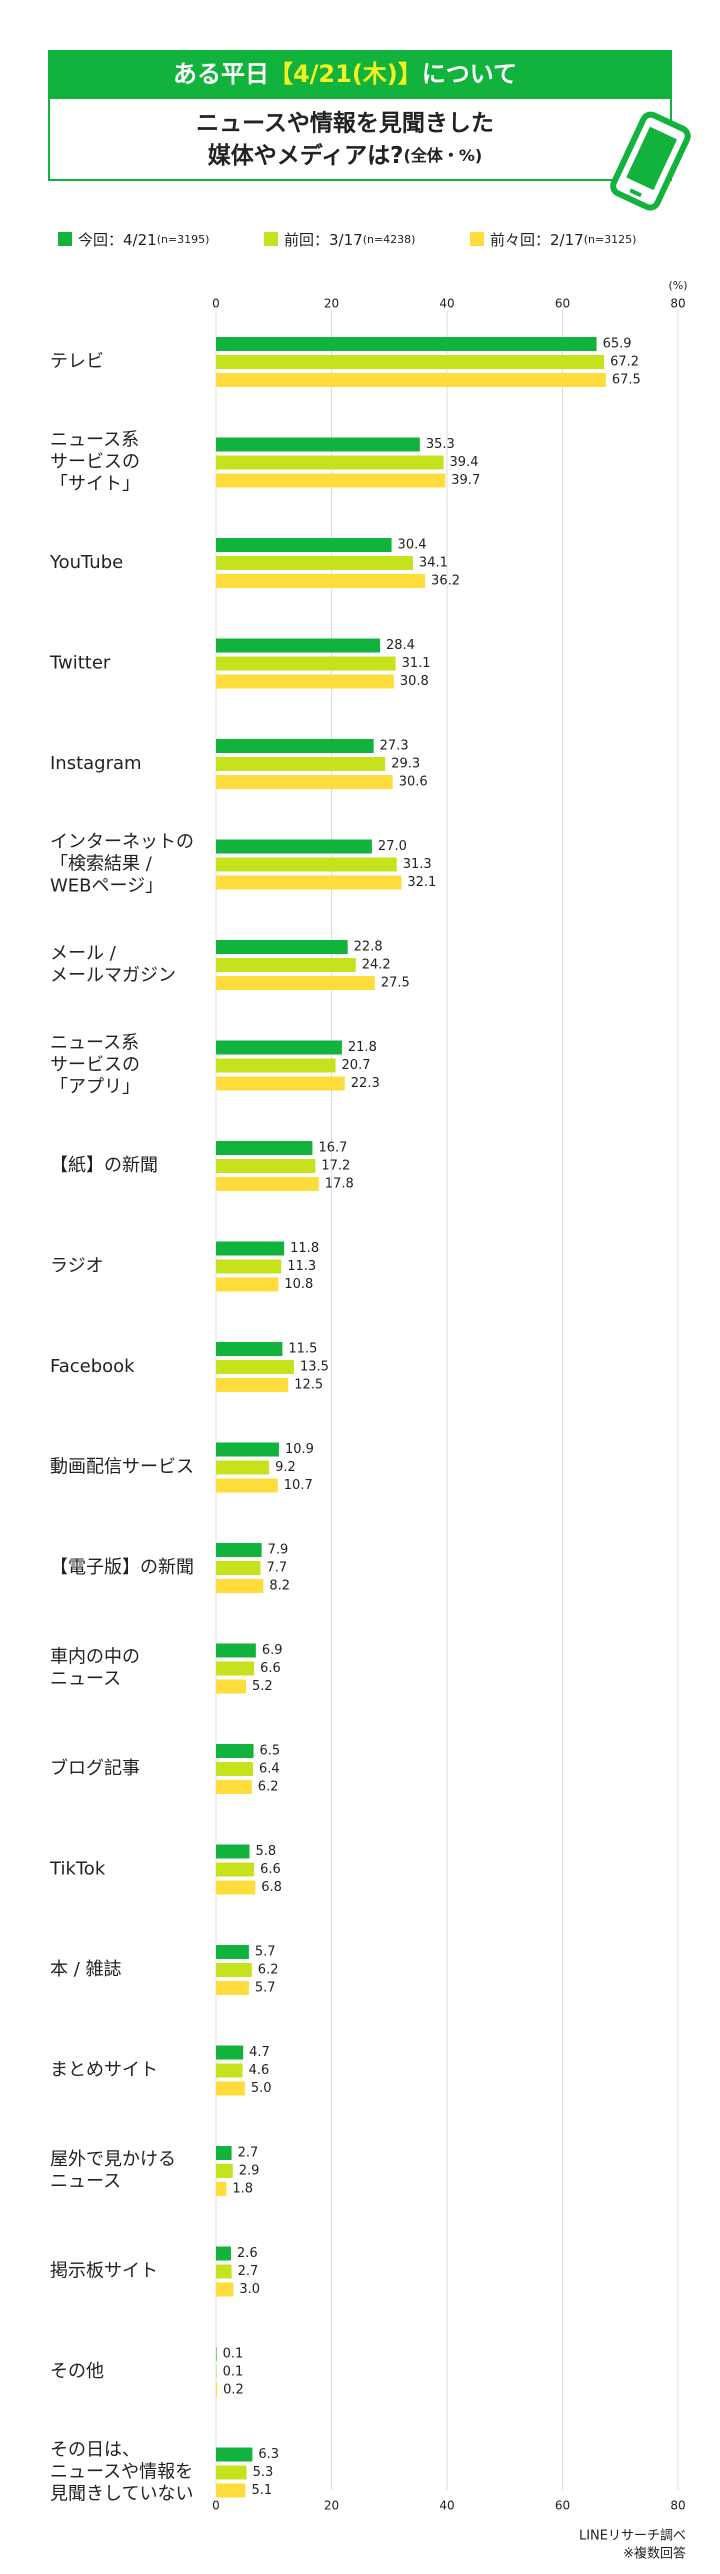 The height and width of the screenshot is (2574, 720). What do you see at coordinates (445, 581) in the screenshot?
I see `value-label: 36.2` at bounding box center [445, 581].